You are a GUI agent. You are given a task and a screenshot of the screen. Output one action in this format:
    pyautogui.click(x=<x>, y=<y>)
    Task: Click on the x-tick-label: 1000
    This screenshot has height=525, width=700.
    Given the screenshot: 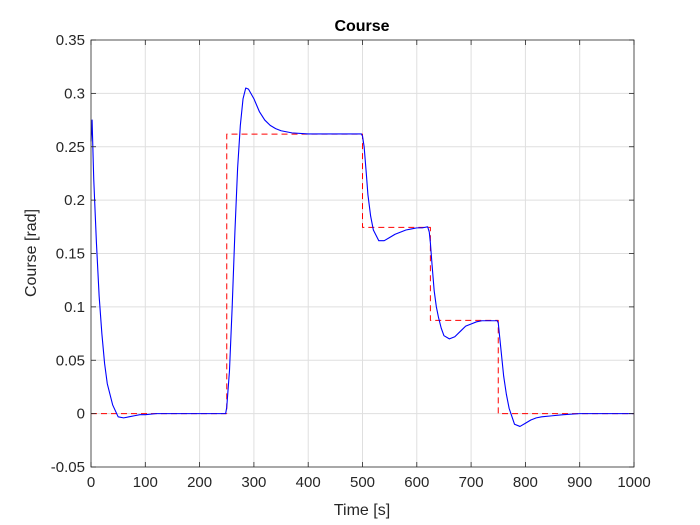 What is the action you would take?
    pyautogui.click(x=633, y=482)
    